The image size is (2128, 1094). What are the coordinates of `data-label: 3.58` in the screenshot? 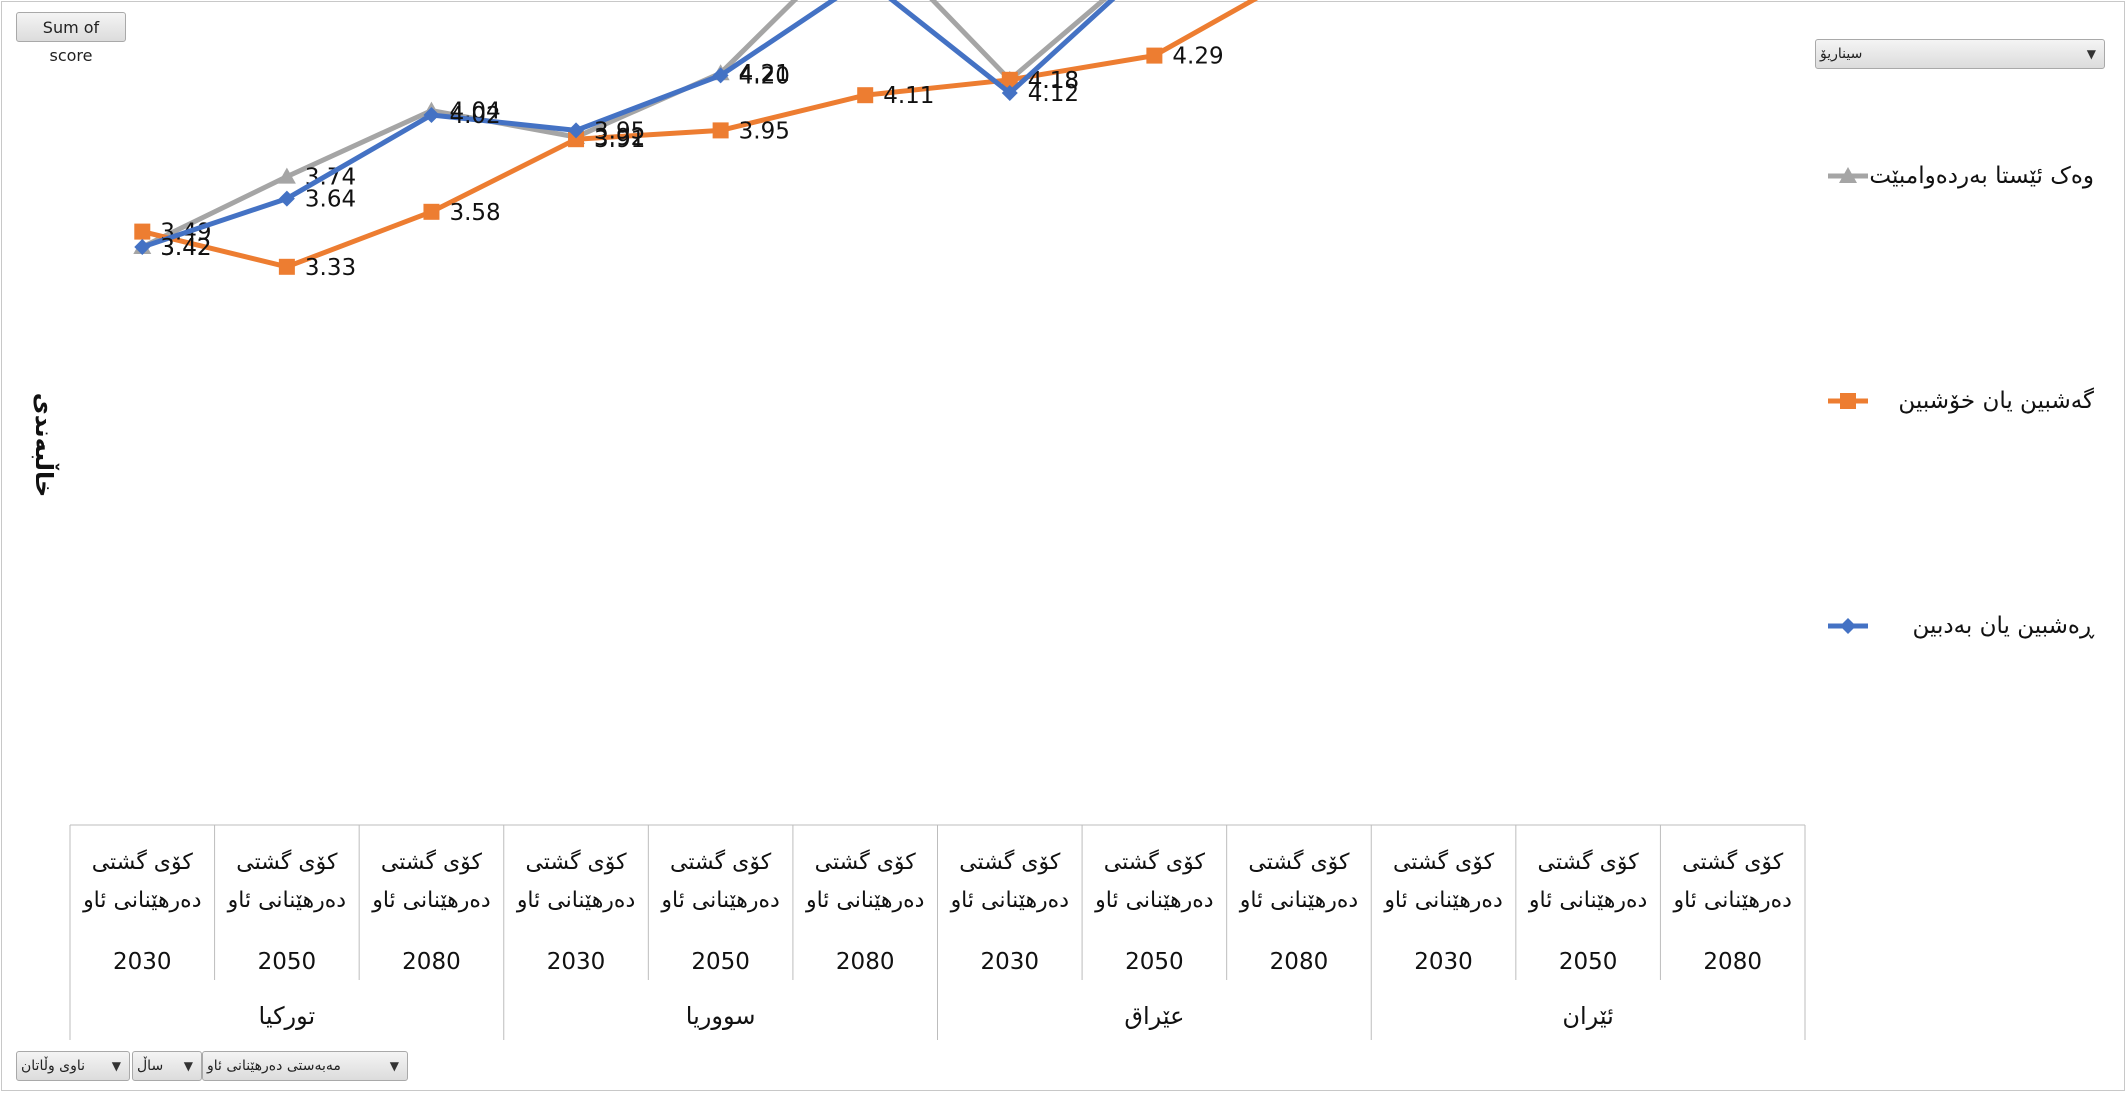 It's located at (474, 213).